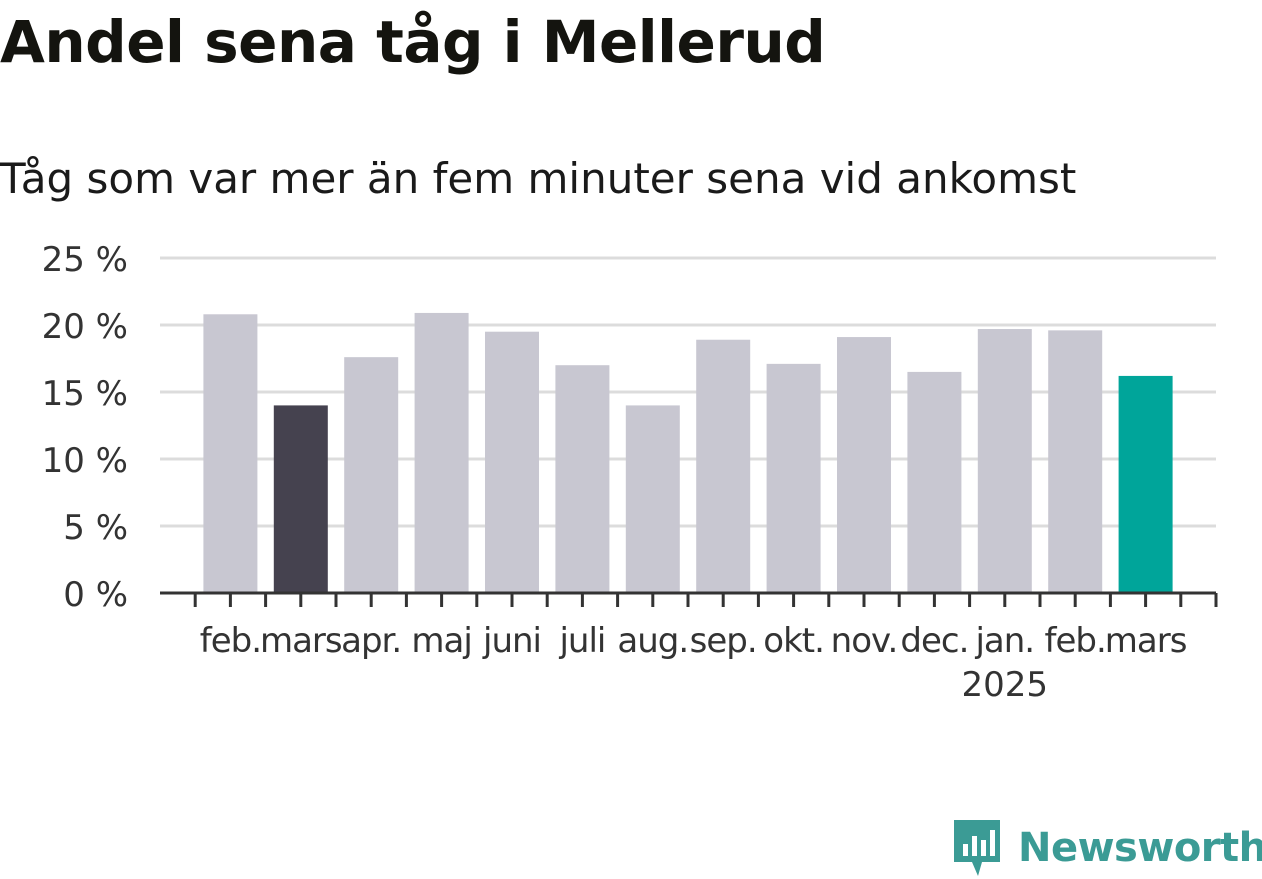 This screenshot has width=1262, height=879. I want to click on x-tick-label: juni, so click(511, 641).